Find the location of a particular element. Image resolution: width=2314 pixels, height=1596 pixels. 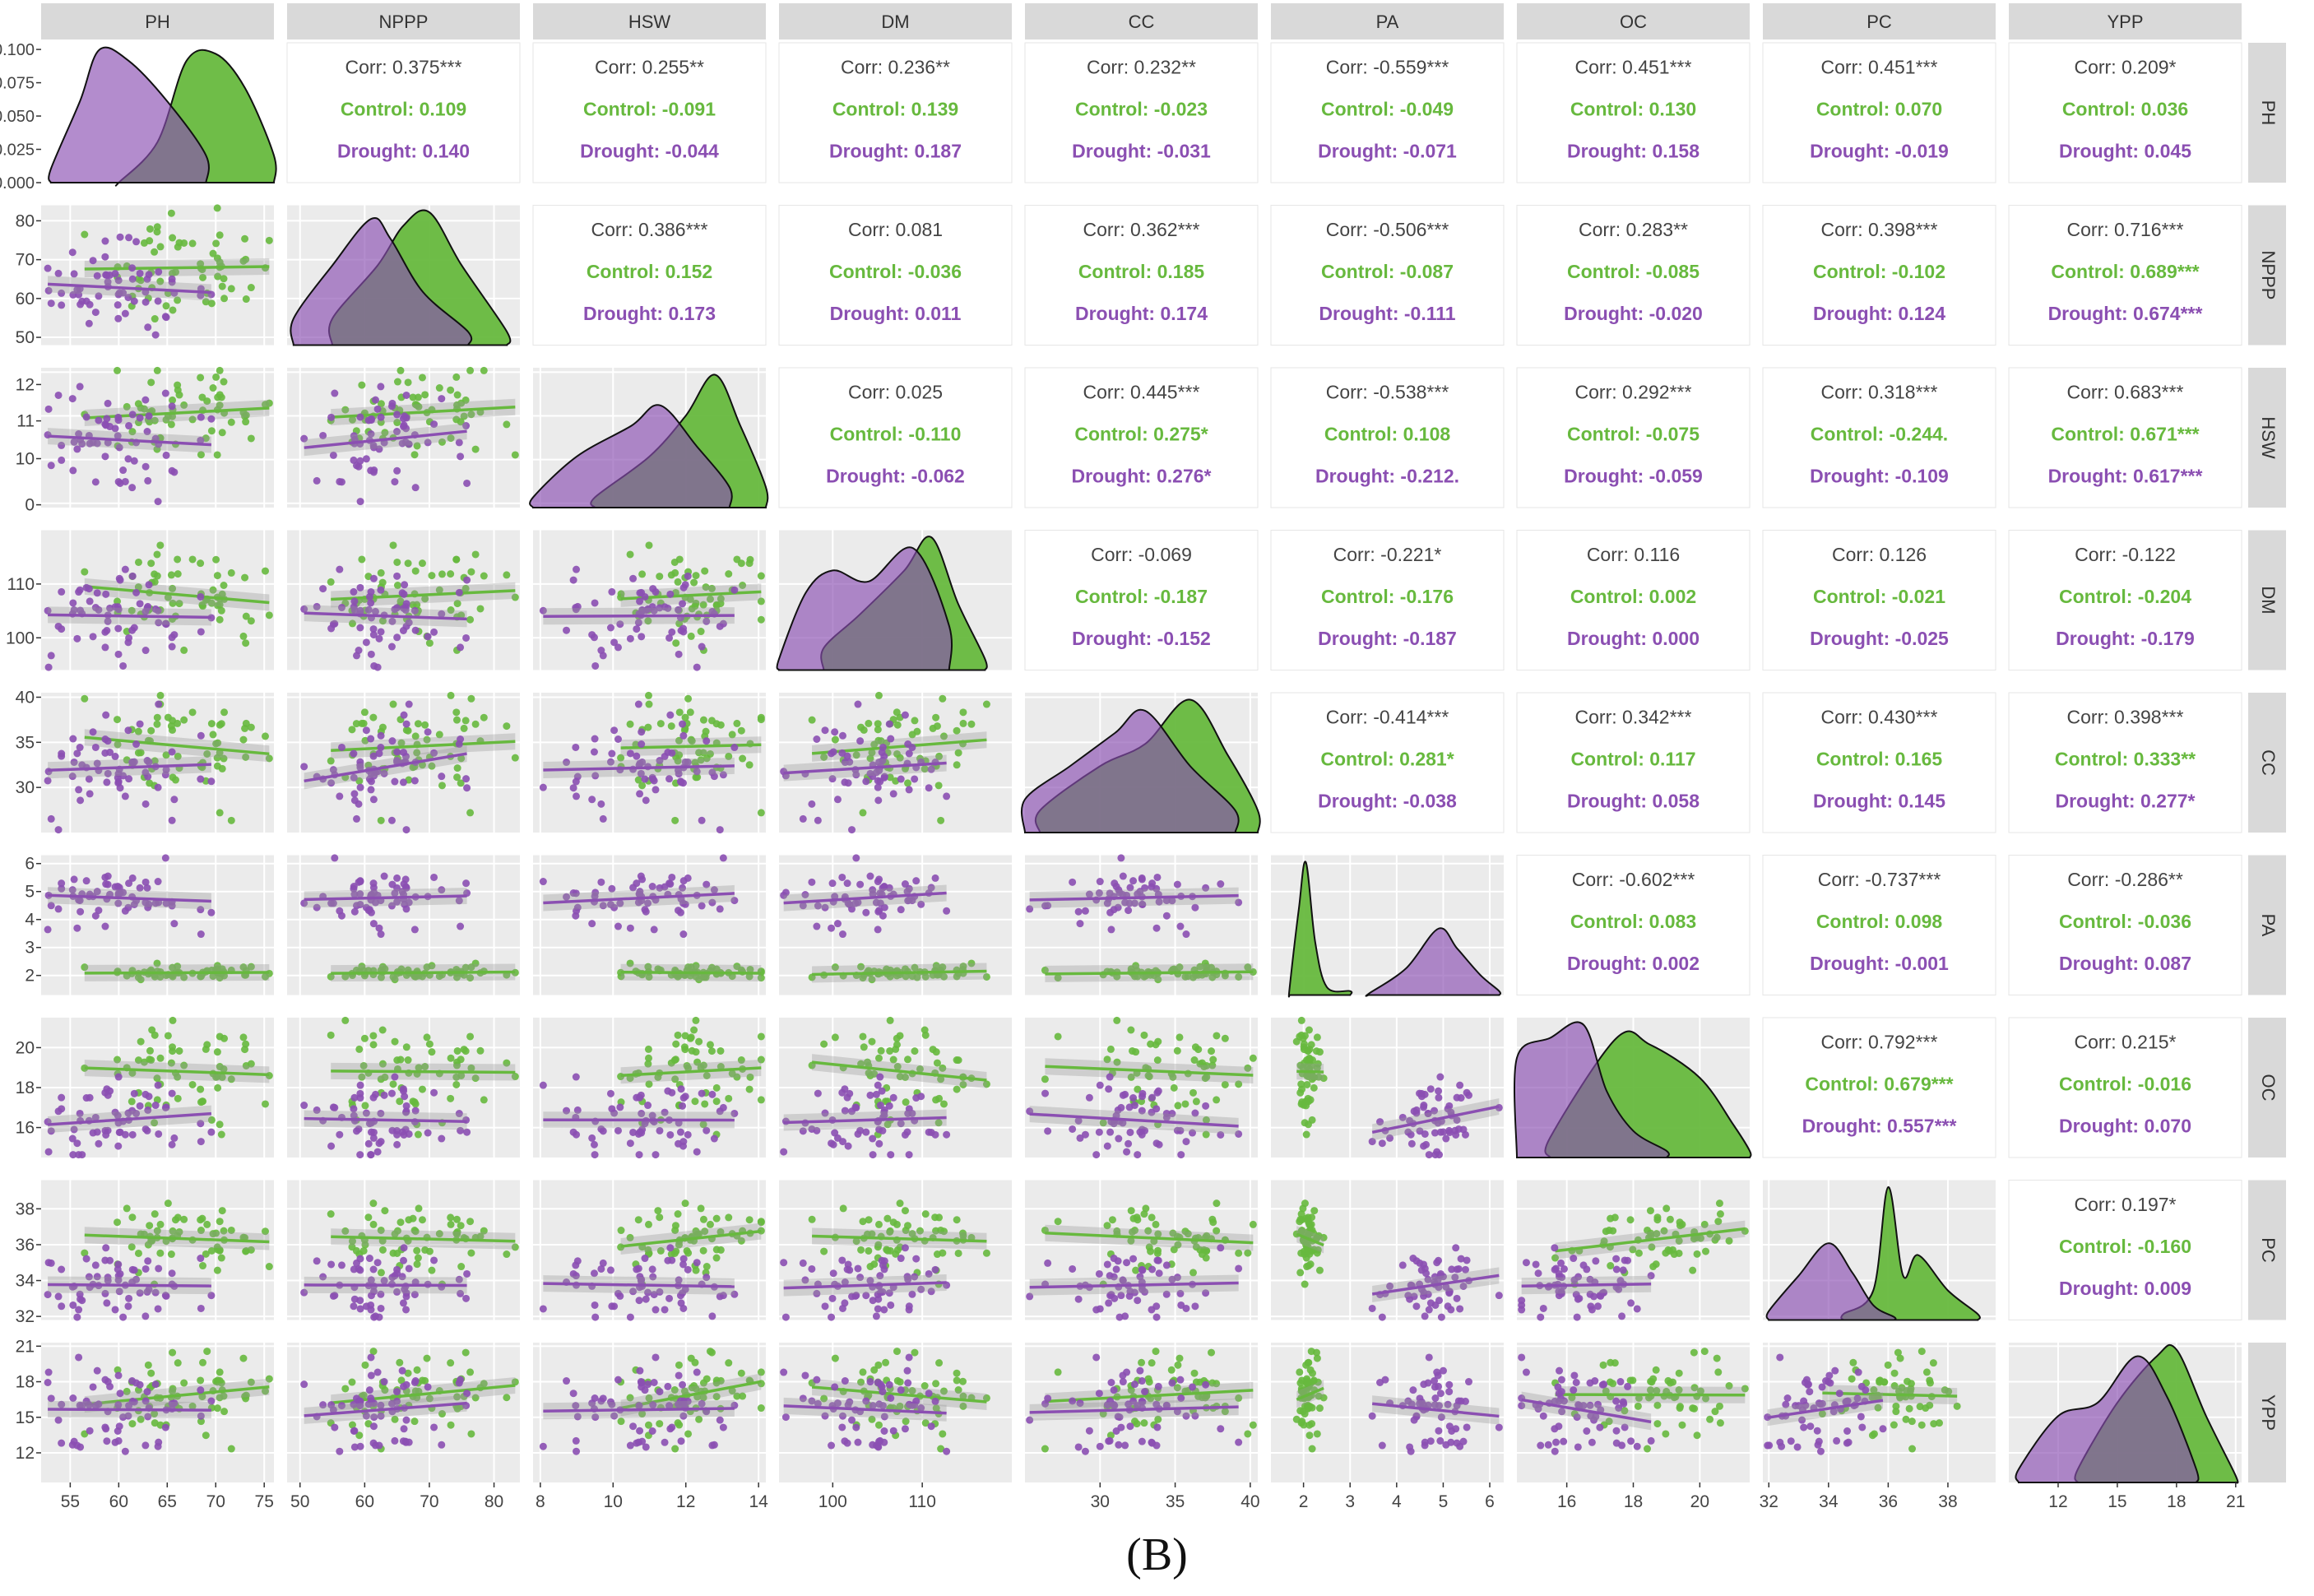

x-tick-oc: 16 is located at coordinates (1566, 1501).